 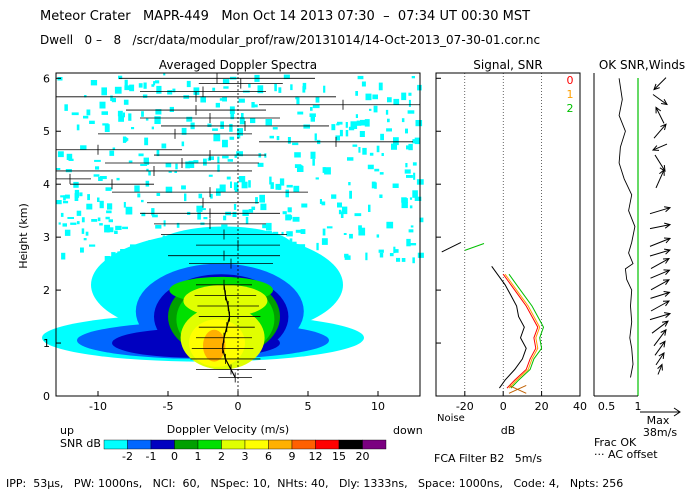 What do you see at coordinates (245, 456) in the screenshot?
I see `colorbar-label: 3` at bounding box center [245, 456].